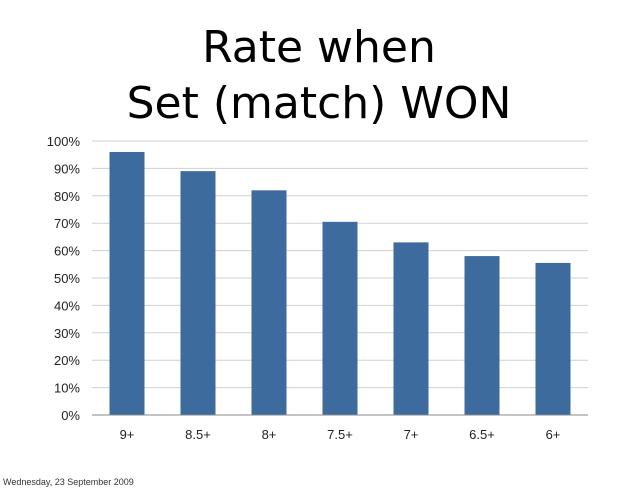 The image size is (638, 491). I want to click on y-tick-label: 10%, so click(67, 388).